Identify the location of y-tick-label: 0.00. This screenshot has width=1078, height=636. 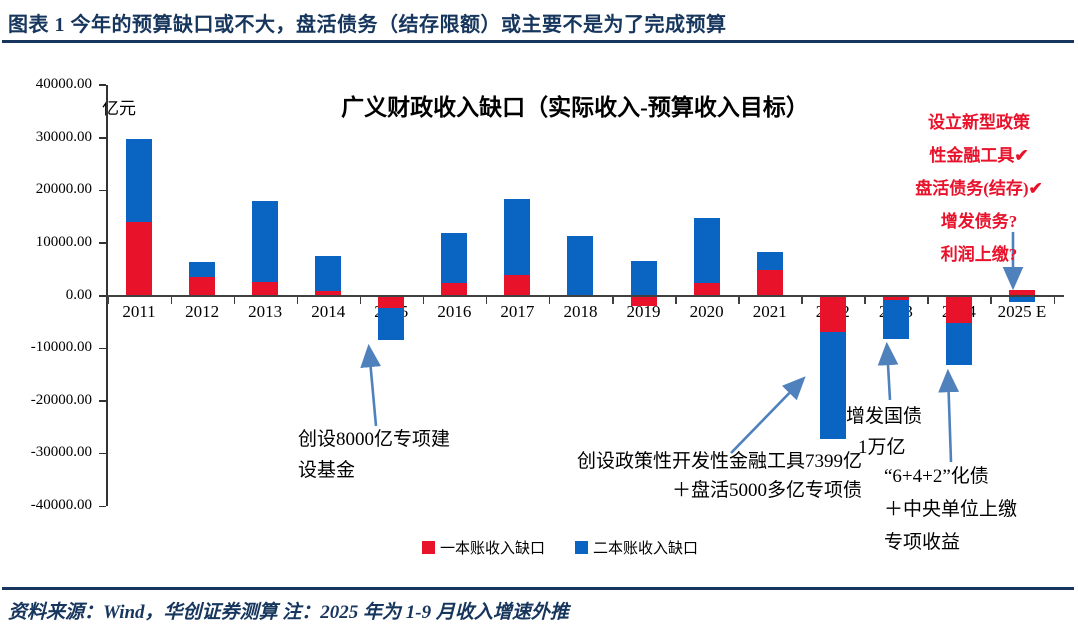
(78, 294).